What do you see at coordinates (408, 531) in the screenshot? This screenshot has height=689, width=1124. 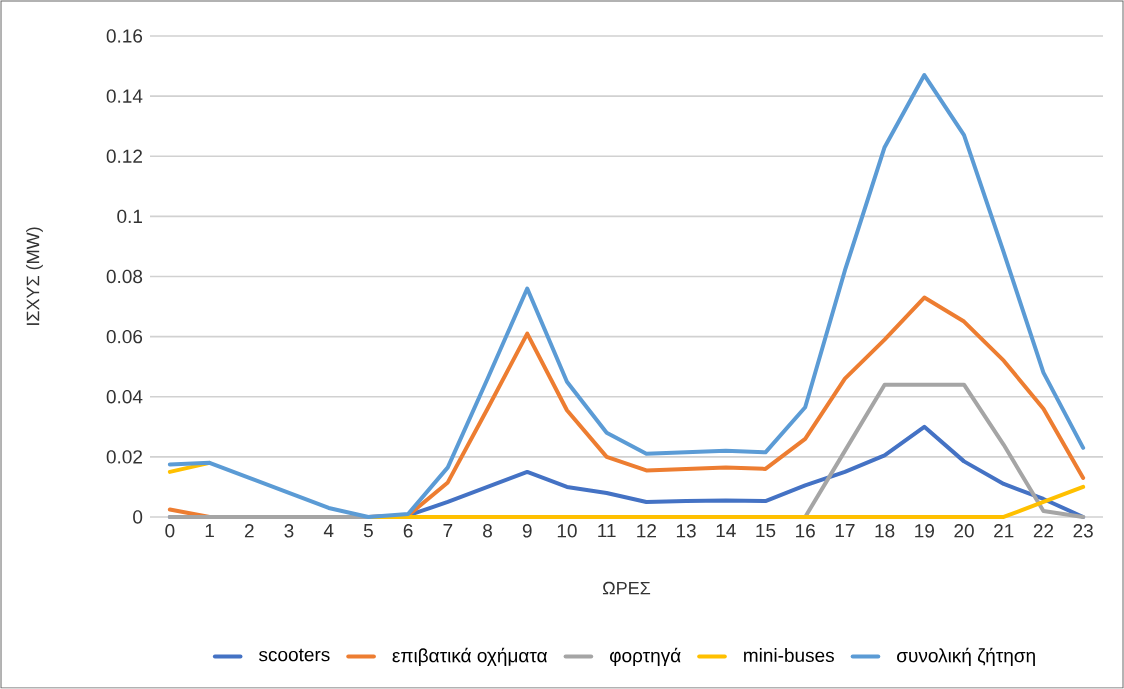 I see `x-tick-label: 6` at bounding box center [408, 531].